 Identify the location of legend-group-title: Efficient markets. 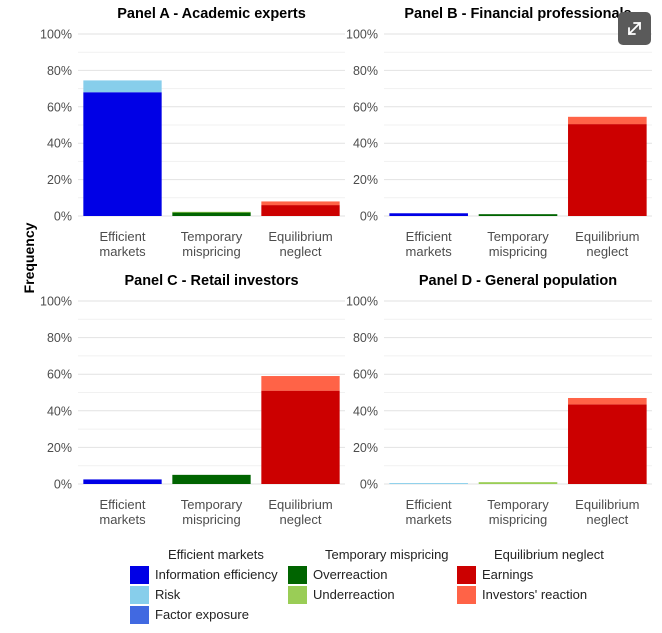
(216, 554).